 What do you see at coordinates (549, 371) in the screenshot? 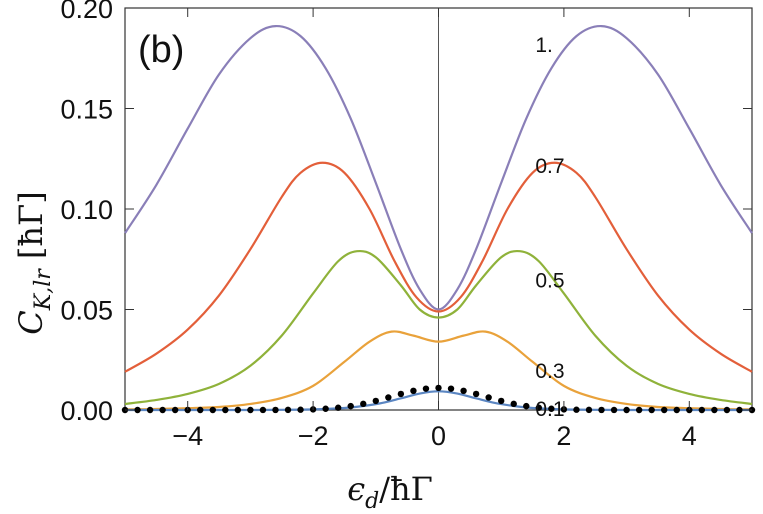
I see `curve-label: 0.3` at bounding box center [549, 371].